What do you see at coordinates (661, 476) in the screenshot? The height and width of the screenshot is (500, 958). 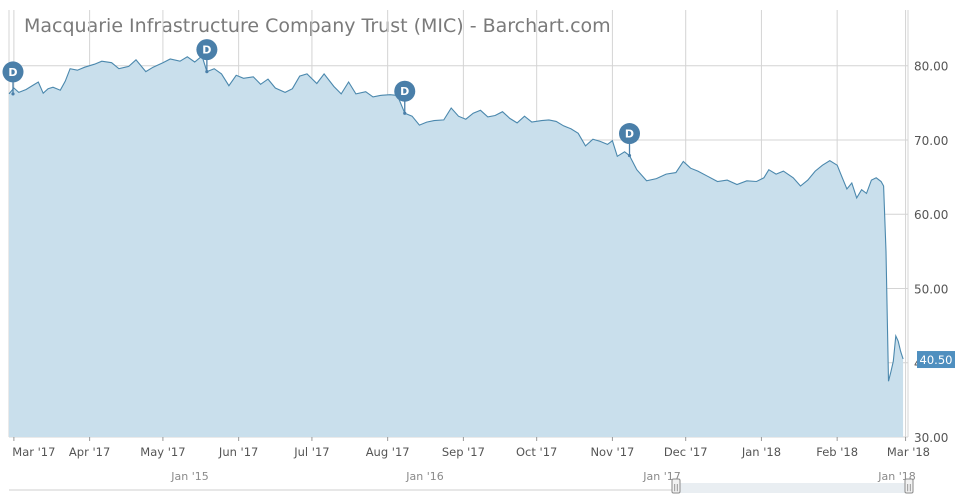 I see `navigator-label: Jan '17` at bounding box center [661, 476].